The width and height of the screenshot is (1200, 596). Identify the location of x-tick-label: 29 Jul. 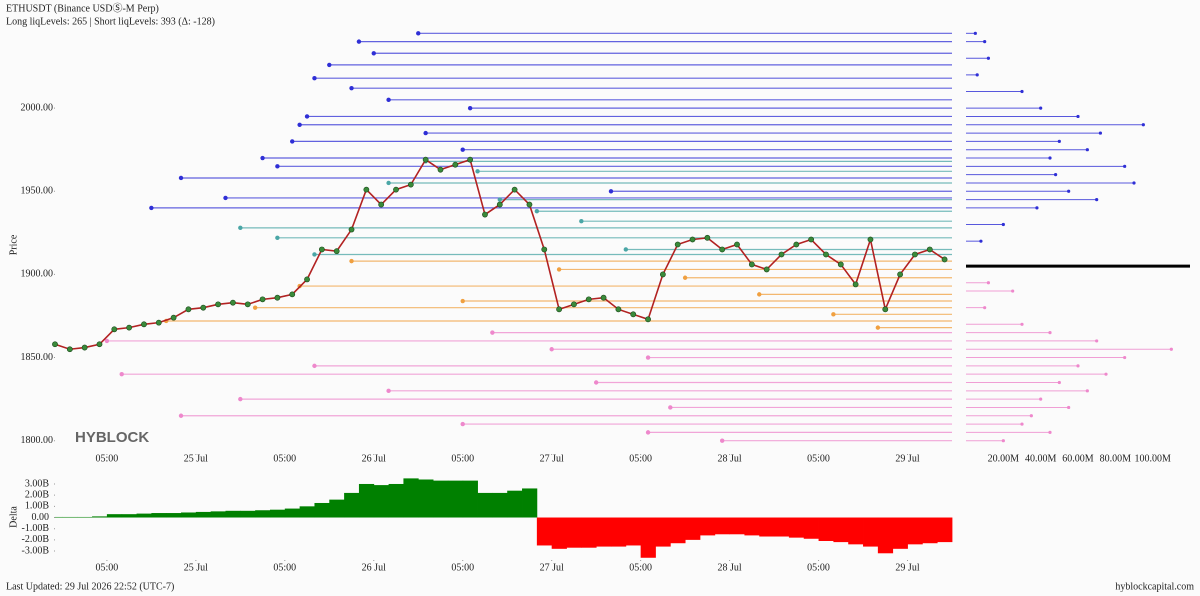
(907, 567).